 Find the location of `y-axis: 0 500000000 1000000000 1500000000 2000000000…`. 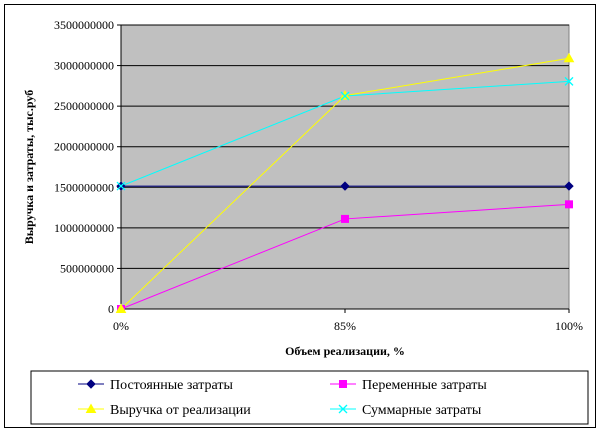

y-axis: 0 500000000 1000000000 1500000000 2000000000… is located at coordinates (88, 167).